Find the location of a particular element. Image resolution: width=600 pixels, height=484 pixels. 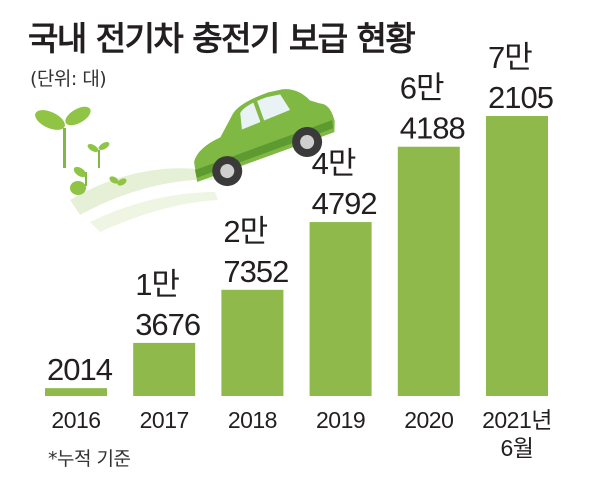

data-label: 4만 is located at coordinates (334, 163).